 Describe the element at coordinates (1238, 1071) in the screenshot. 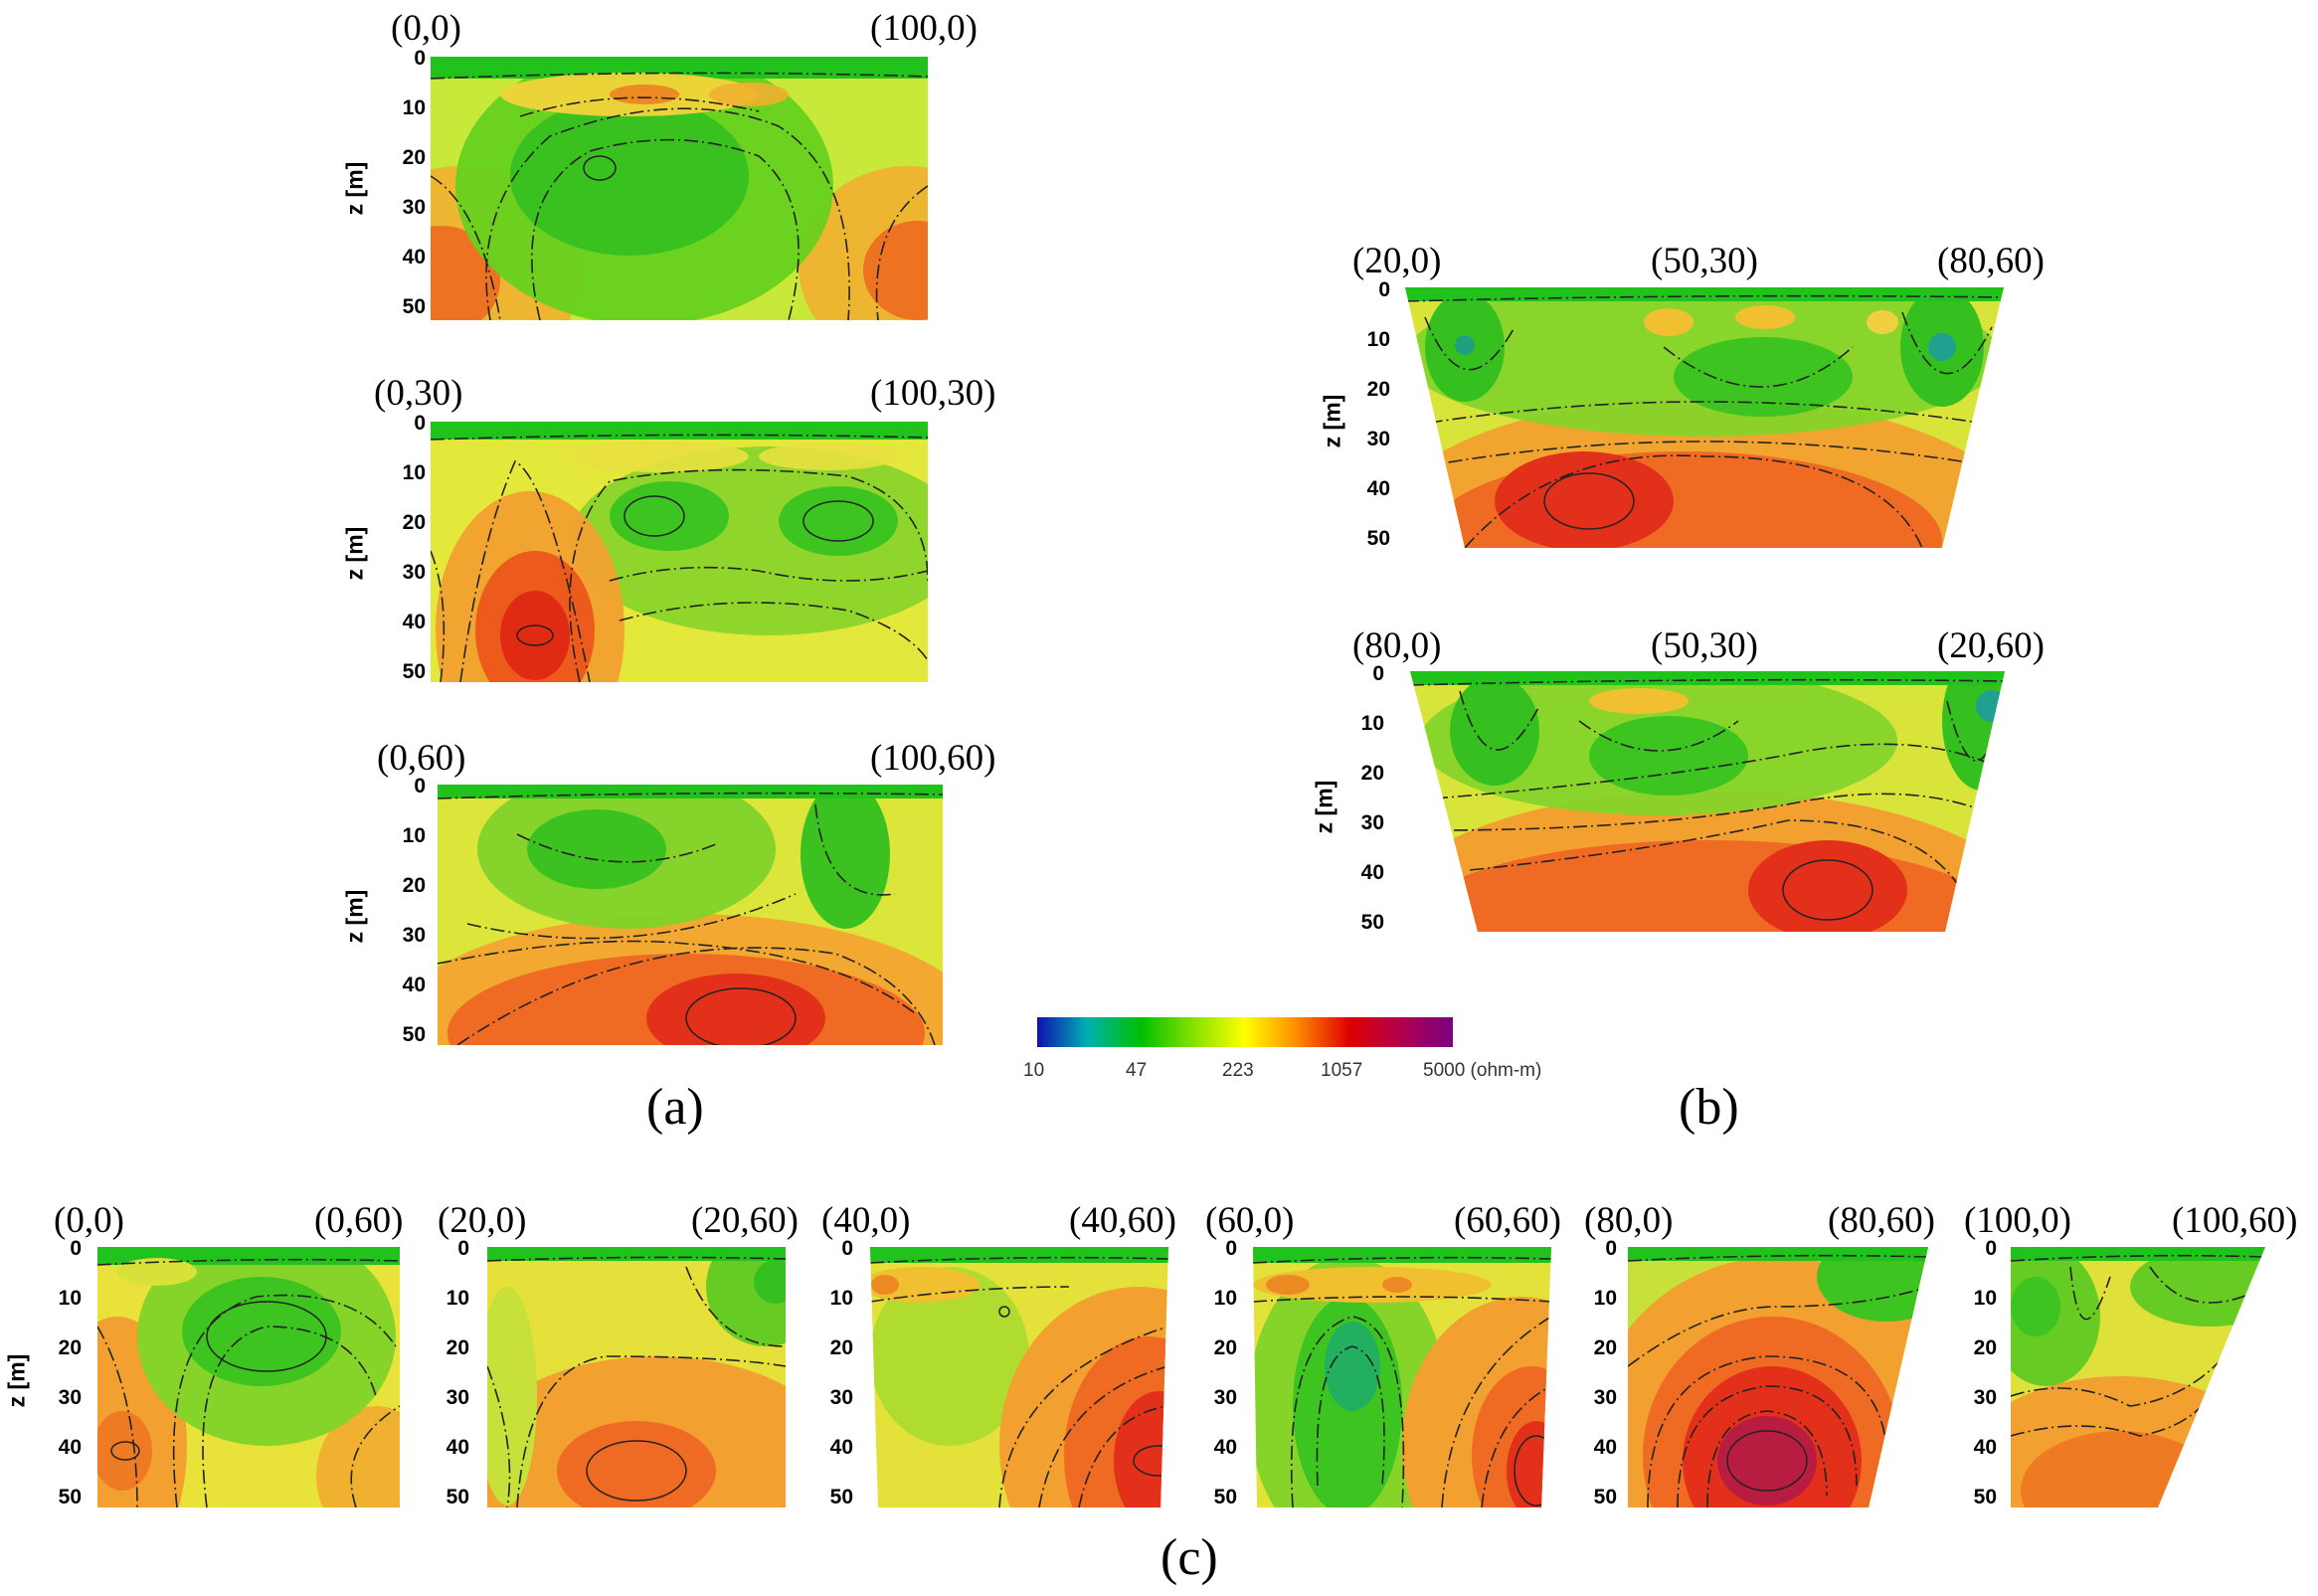

I see `colorbar-tick: 223` at that location.